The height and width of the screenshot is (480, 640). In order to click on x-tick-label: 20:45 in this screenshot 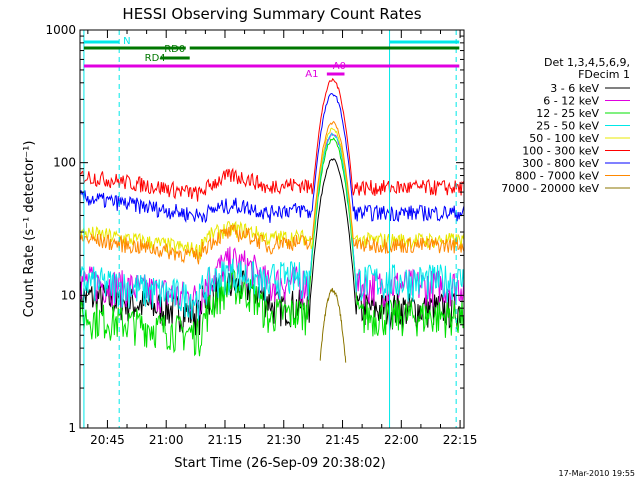, I will do `click(107, 440)`.